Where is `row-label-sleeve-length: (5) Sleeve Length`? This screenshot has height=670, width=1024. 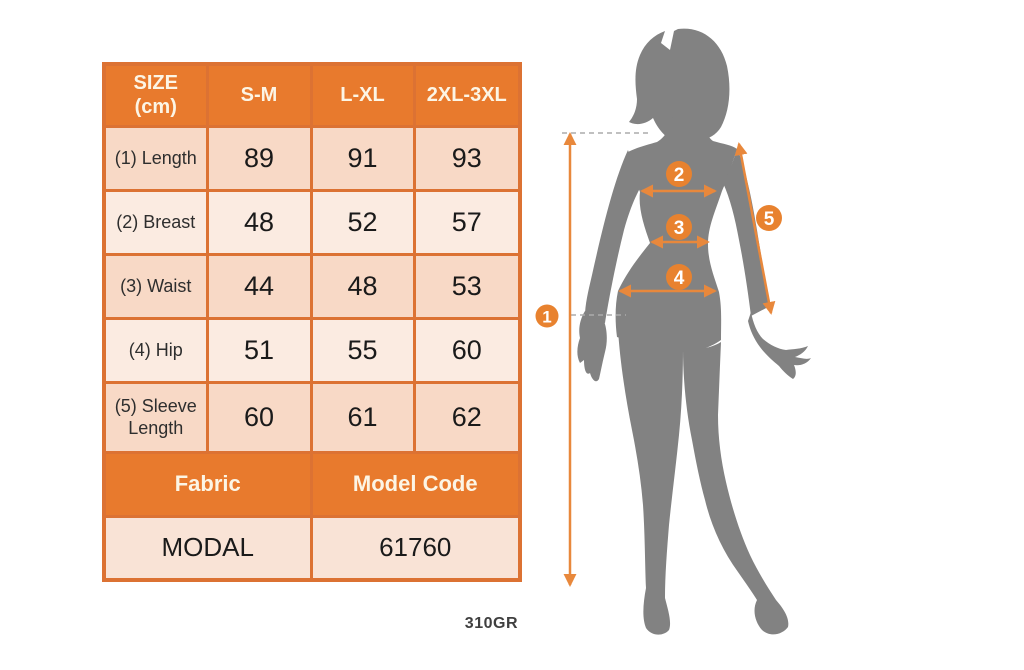
row-label-sleeve-length: (5) Sleeve Length is located at coordinates (155, 417).